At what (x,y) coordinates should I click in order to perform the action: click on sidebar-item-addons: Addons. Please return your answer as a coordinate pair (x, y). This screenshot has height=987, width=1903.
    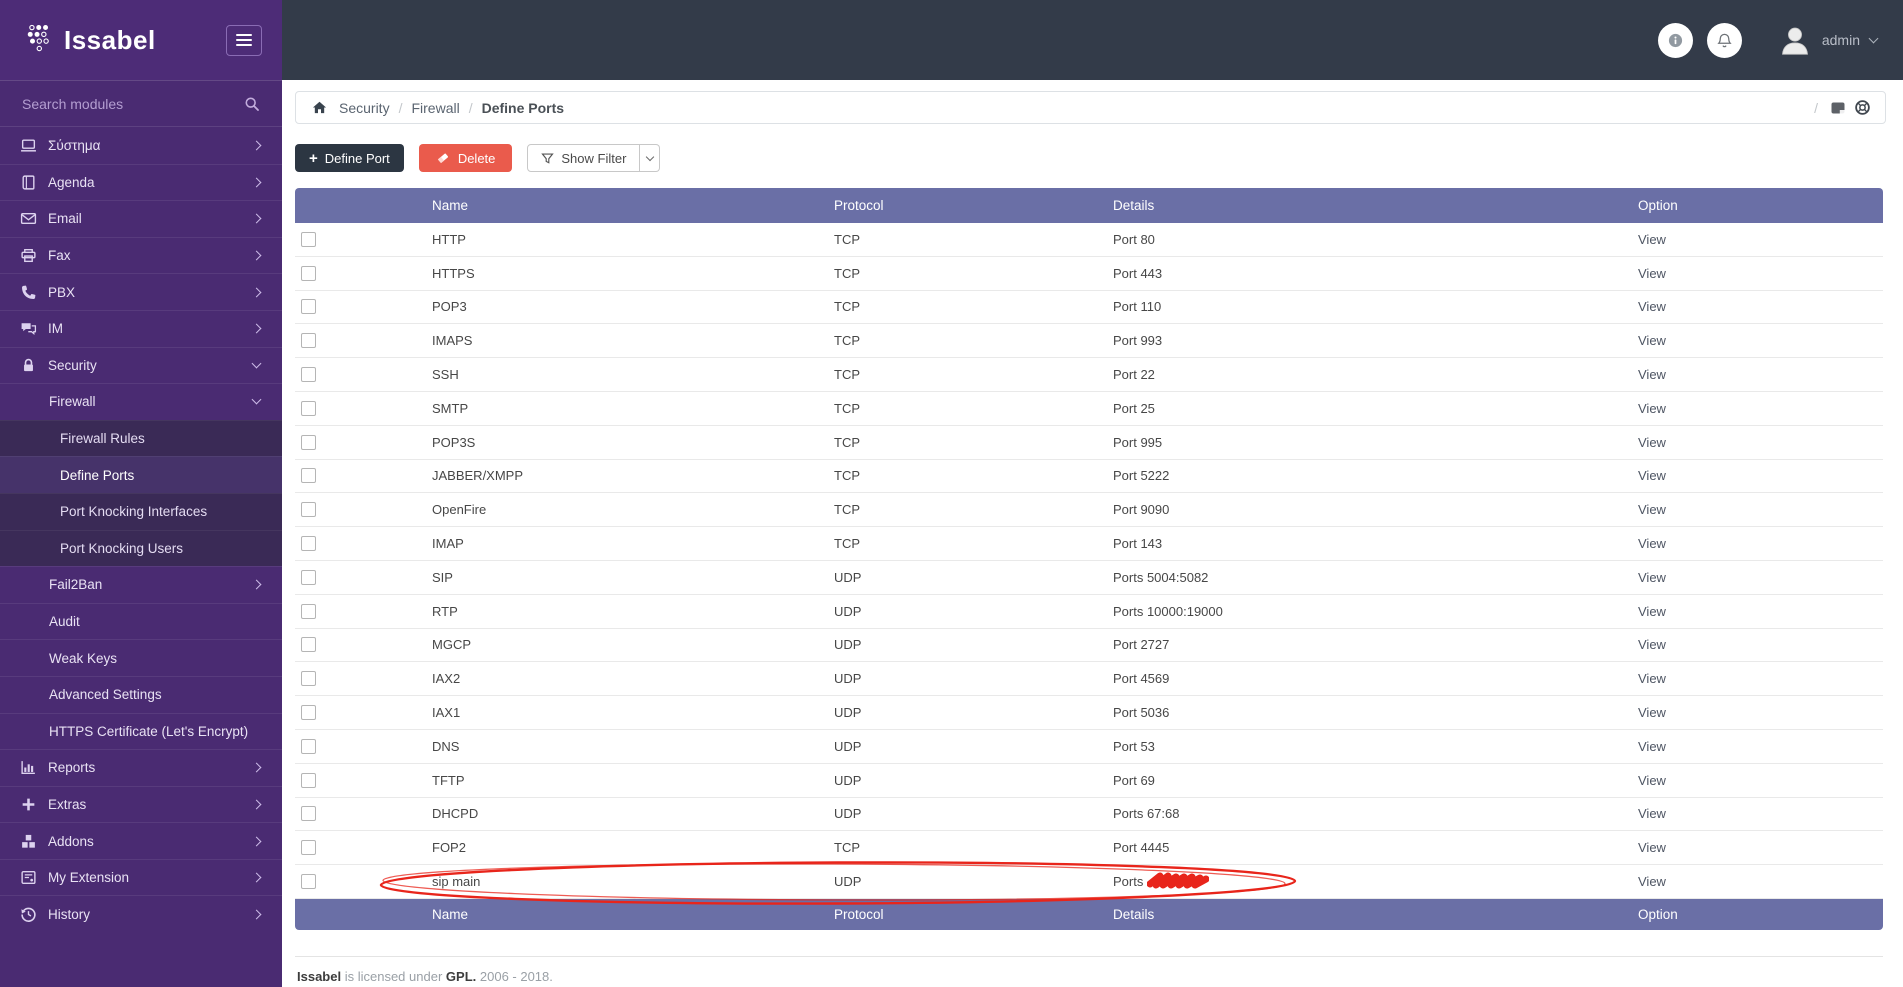
    Looking at the image, I should click on (141, 840).